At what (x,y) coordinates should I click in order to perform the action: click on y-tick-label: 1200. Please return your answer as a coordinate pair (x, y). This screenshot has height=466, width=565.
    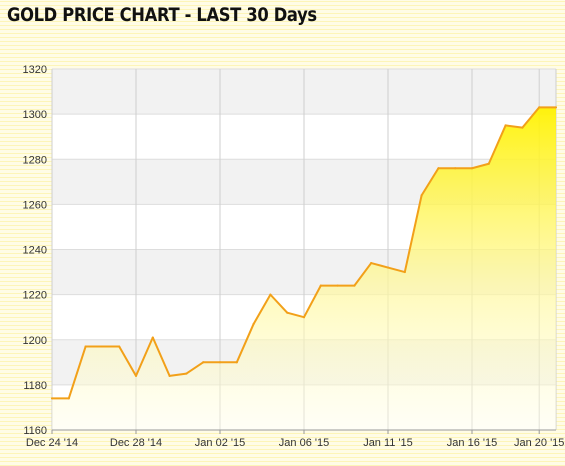
    Looking at the image, I should click on (35, 341).